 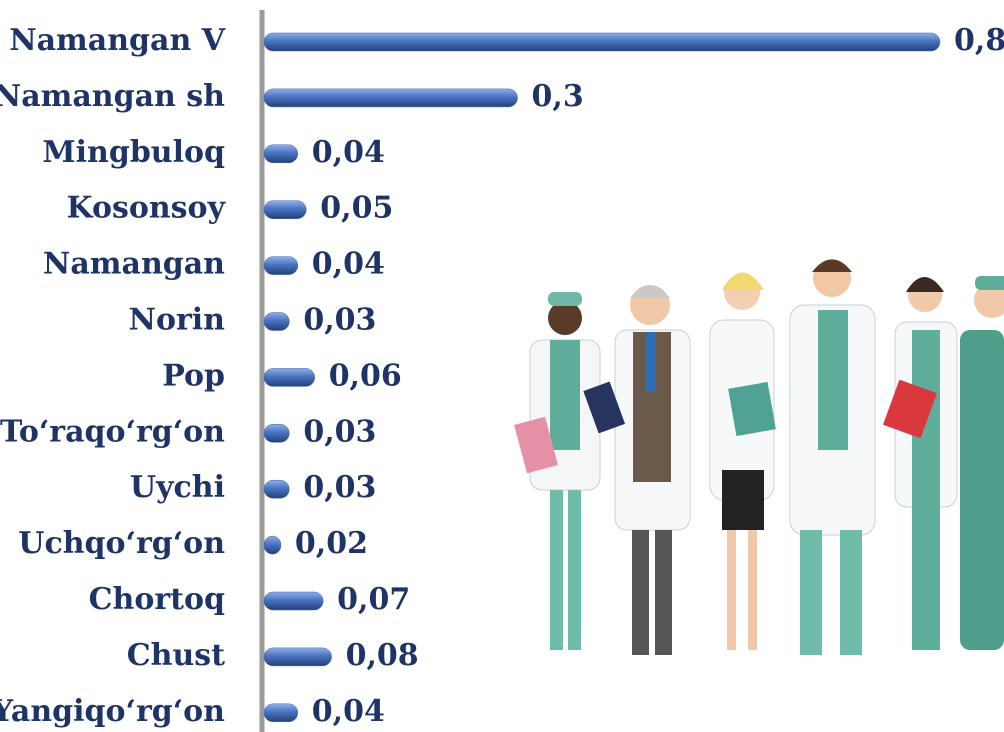 I want to click on category-label: Uchqo‘rg‘on, so click(x=121, y=543).